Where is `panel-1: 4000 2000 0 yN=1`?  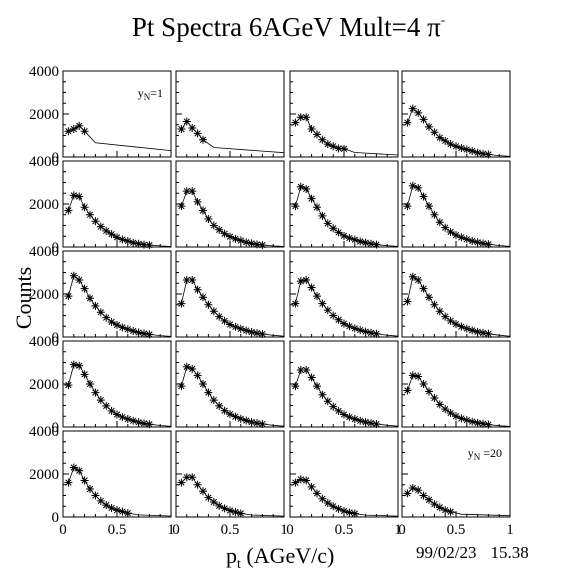
panel-1: 4000 2000 0 yN=1 is located at coordinates (100, 115).